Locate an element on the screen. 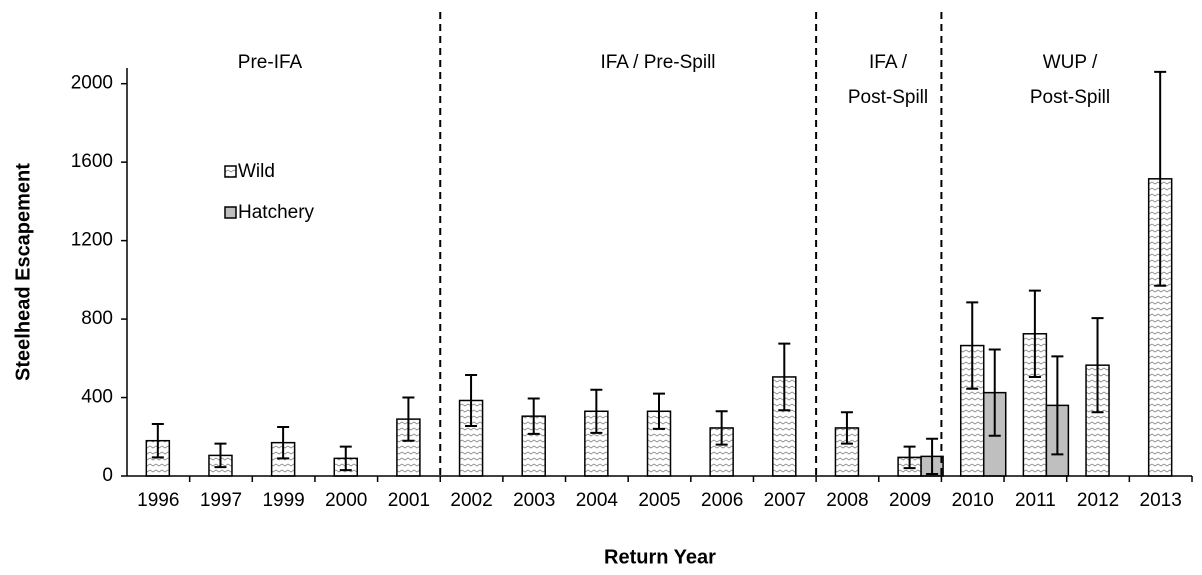  x-tick-label: 2004 is located at coordinates (597, 500).